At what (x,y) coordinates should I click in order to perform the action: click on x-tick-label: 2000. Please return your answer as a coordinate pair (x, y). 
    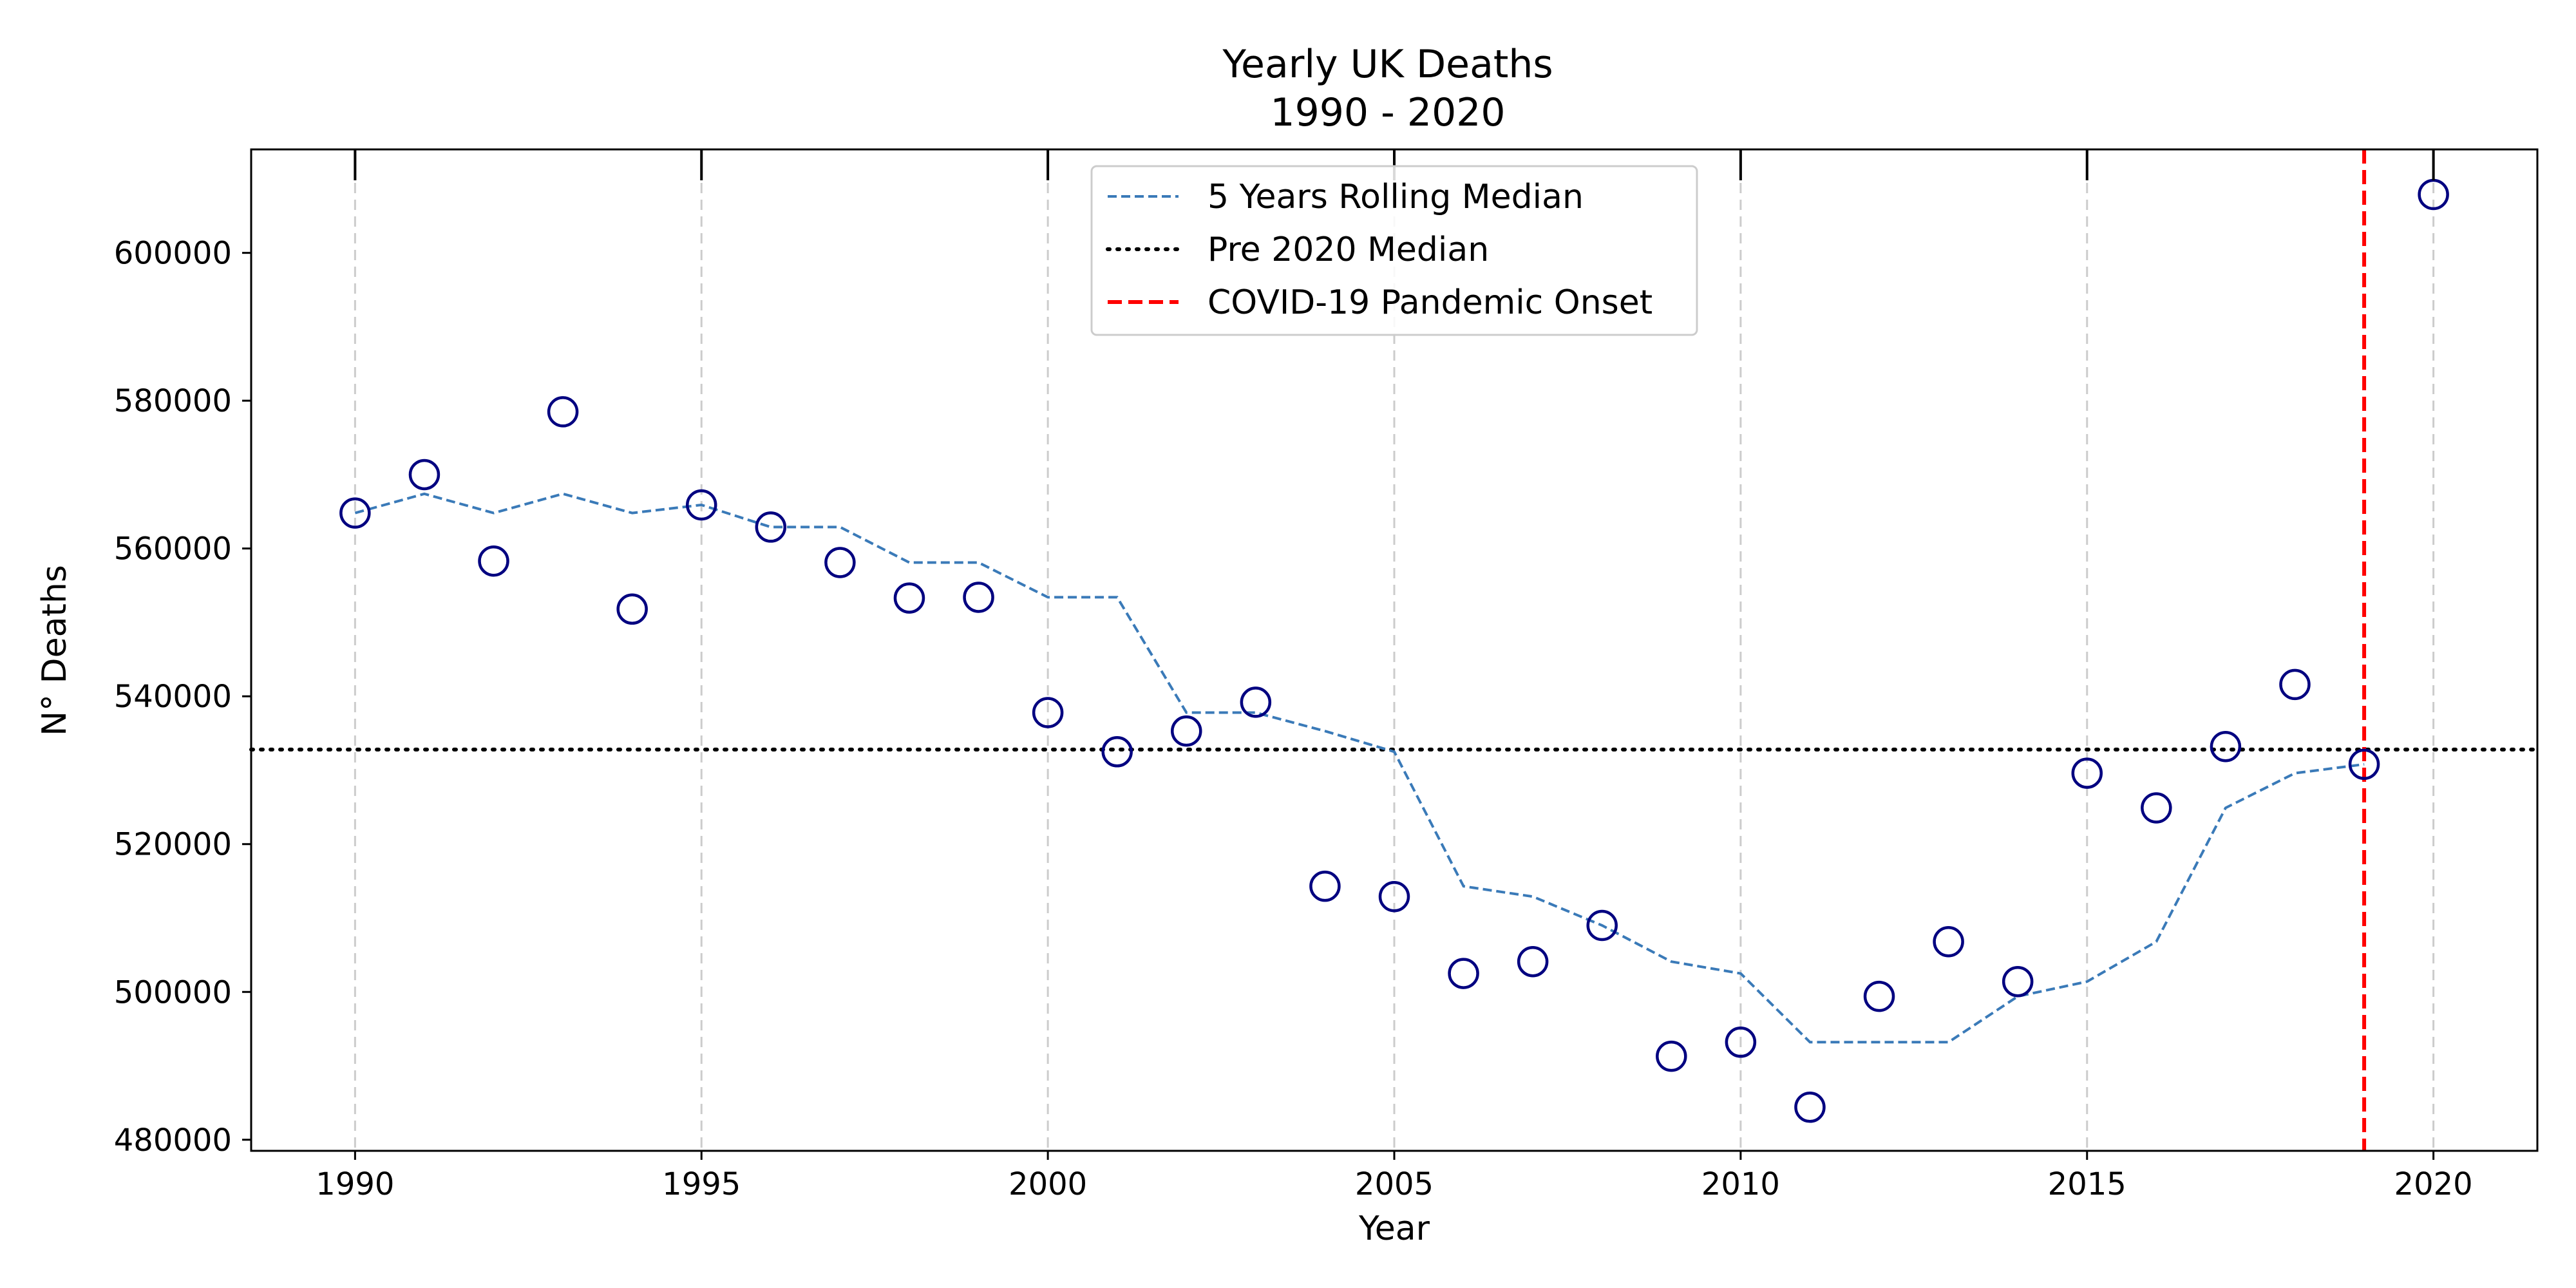
    Looking at the image, I should click on (1048, 1184).